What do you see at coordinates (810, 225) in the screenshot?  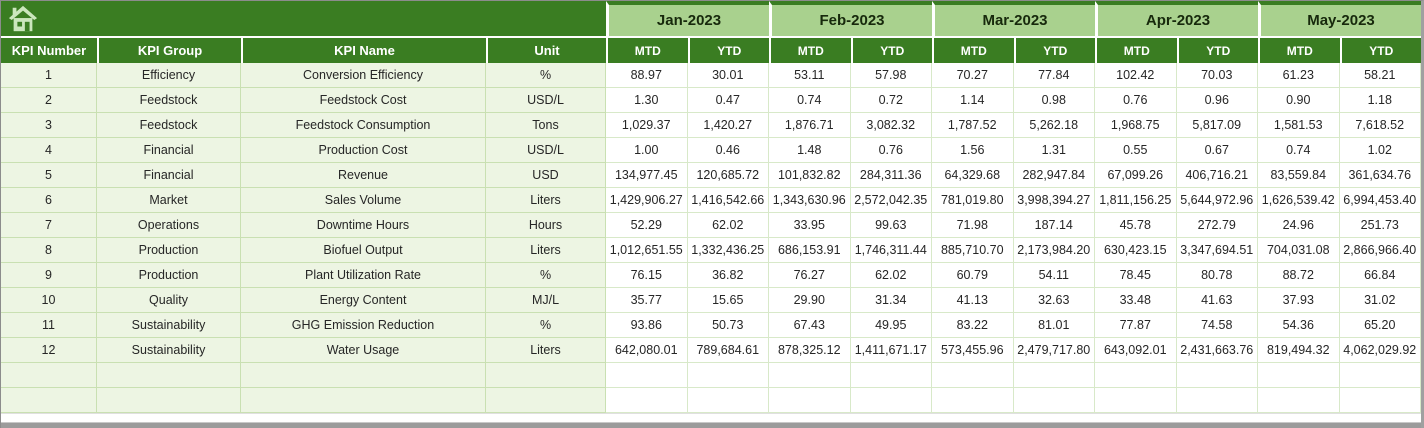 I see `cell-feb-2023-mtd: 33.95` at bounding box center [810, 225].